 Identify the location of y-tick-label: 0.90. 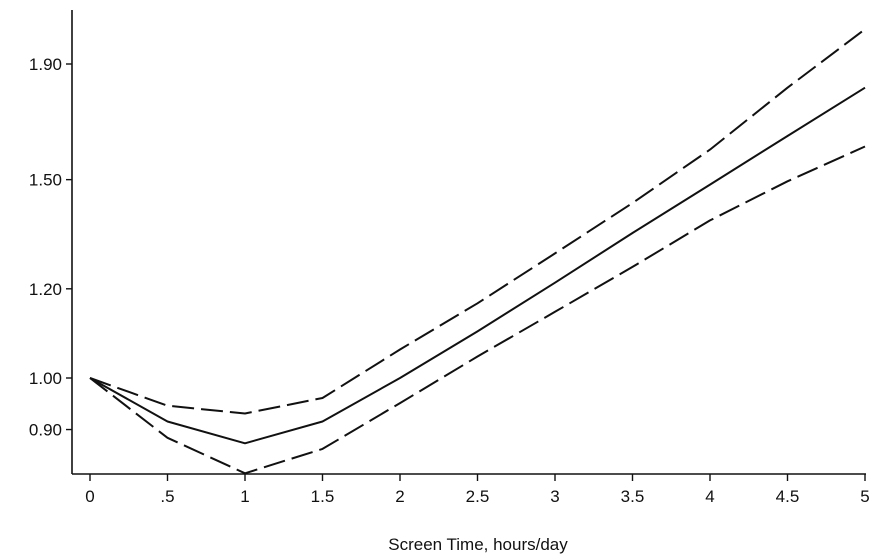
(45, 430).